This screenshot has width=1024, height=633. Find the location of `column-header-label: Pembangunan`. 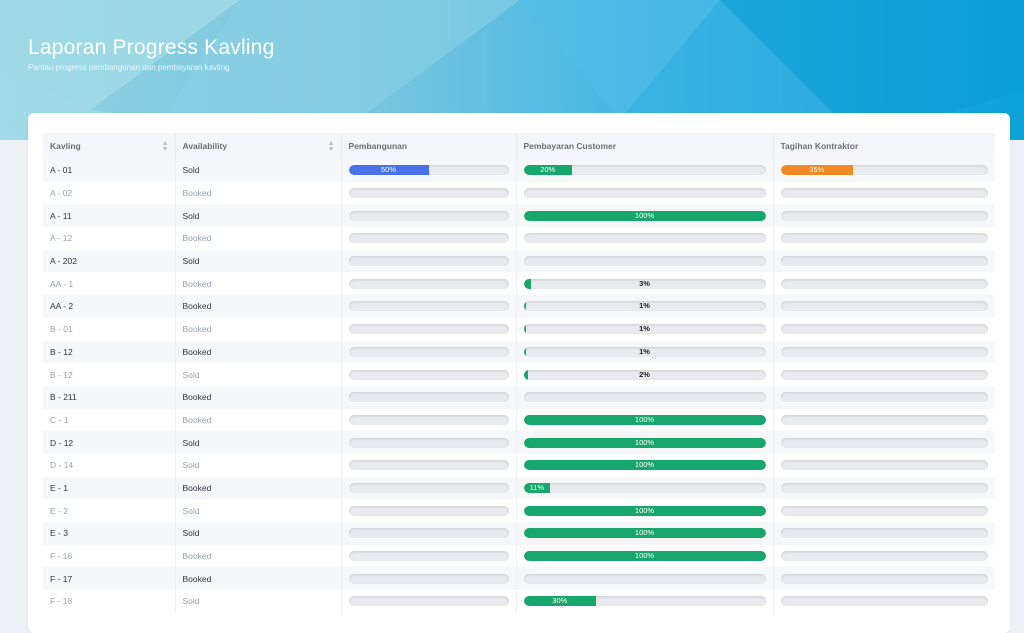

column-header-label: Pembangunan is located at coordinates (378, 146).